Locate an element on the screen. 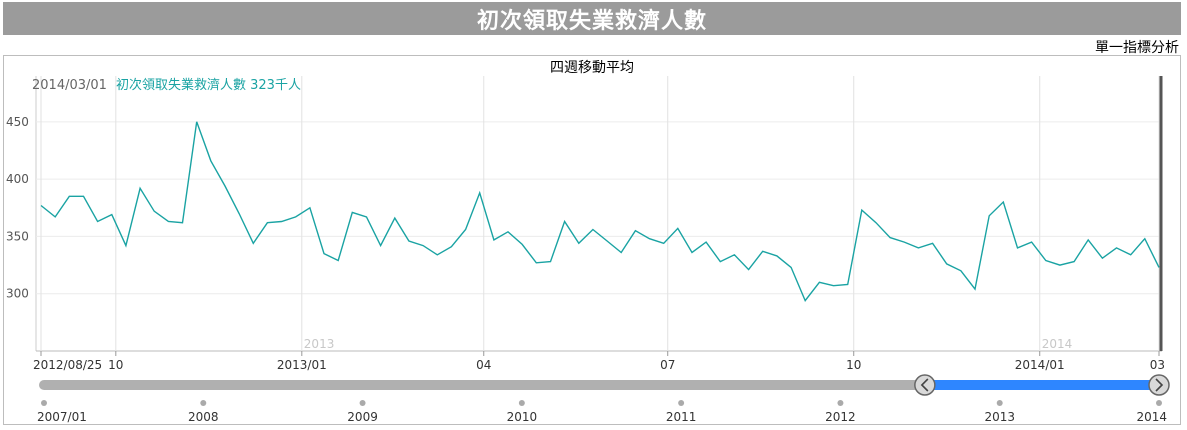 The height and width of the screenshot is (430, 1187). x-tick-label: 2014/01 is located at coordinates (1040, 365).